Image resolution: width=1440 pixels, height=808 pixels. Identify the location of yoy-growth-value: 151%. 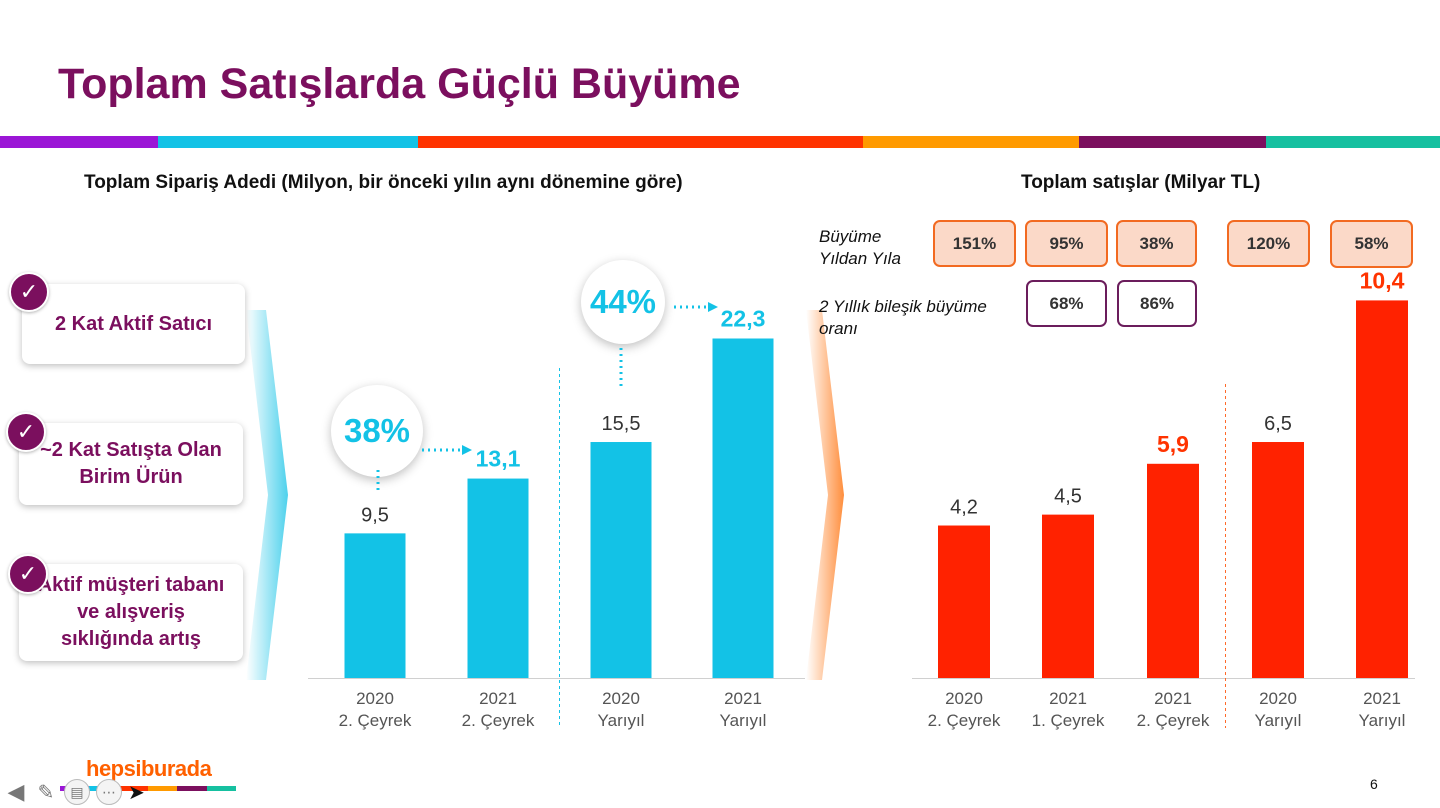
(974, 243).